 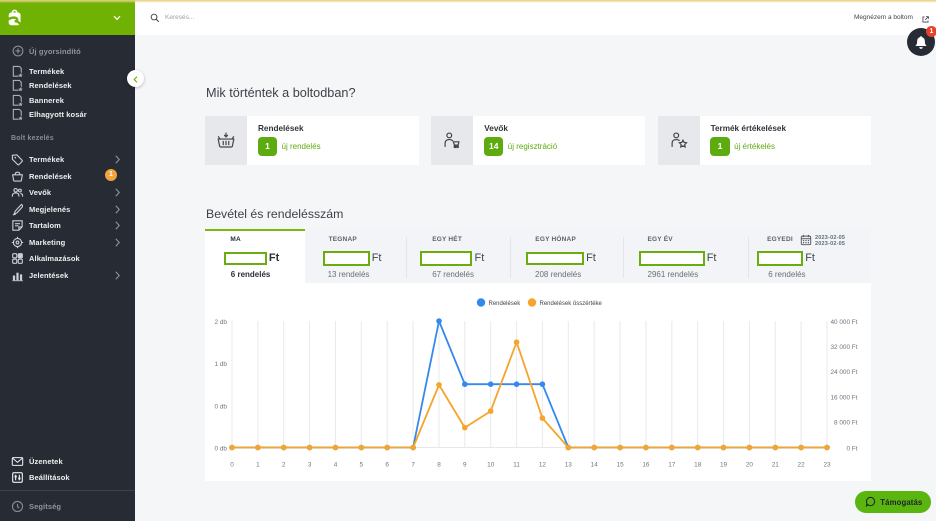 What do you see at coordinates (843, 347) in the screenshot?
I see `svg-text: 32 000 Ft` at bounding box center [843, 347].